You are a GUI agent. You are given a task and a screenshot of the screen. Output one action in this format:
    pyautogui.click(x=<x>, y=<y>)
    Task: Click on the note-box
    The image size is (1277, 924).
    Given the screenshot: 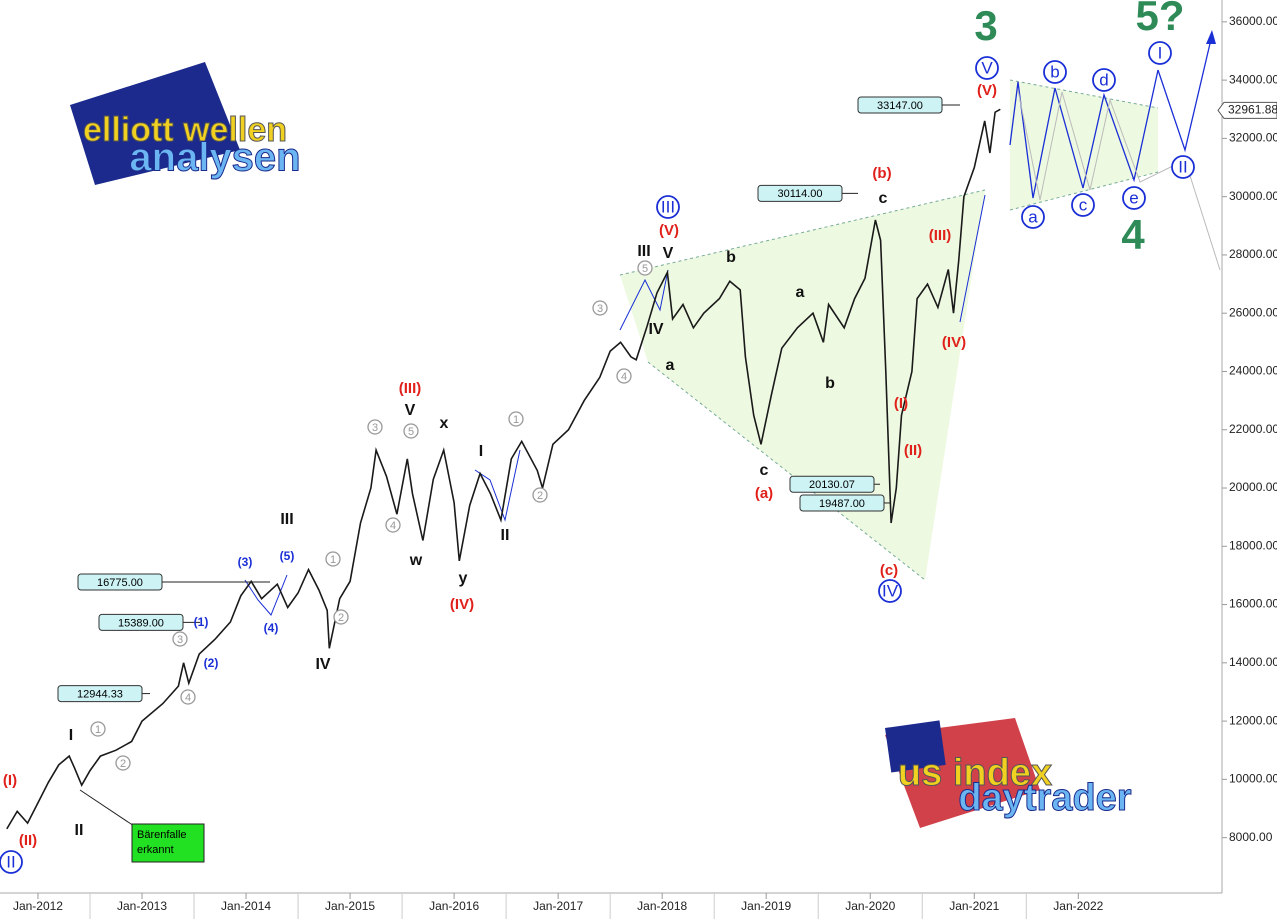 What is the action you would take?
    pyautogui.click(x=168, y=843)
    